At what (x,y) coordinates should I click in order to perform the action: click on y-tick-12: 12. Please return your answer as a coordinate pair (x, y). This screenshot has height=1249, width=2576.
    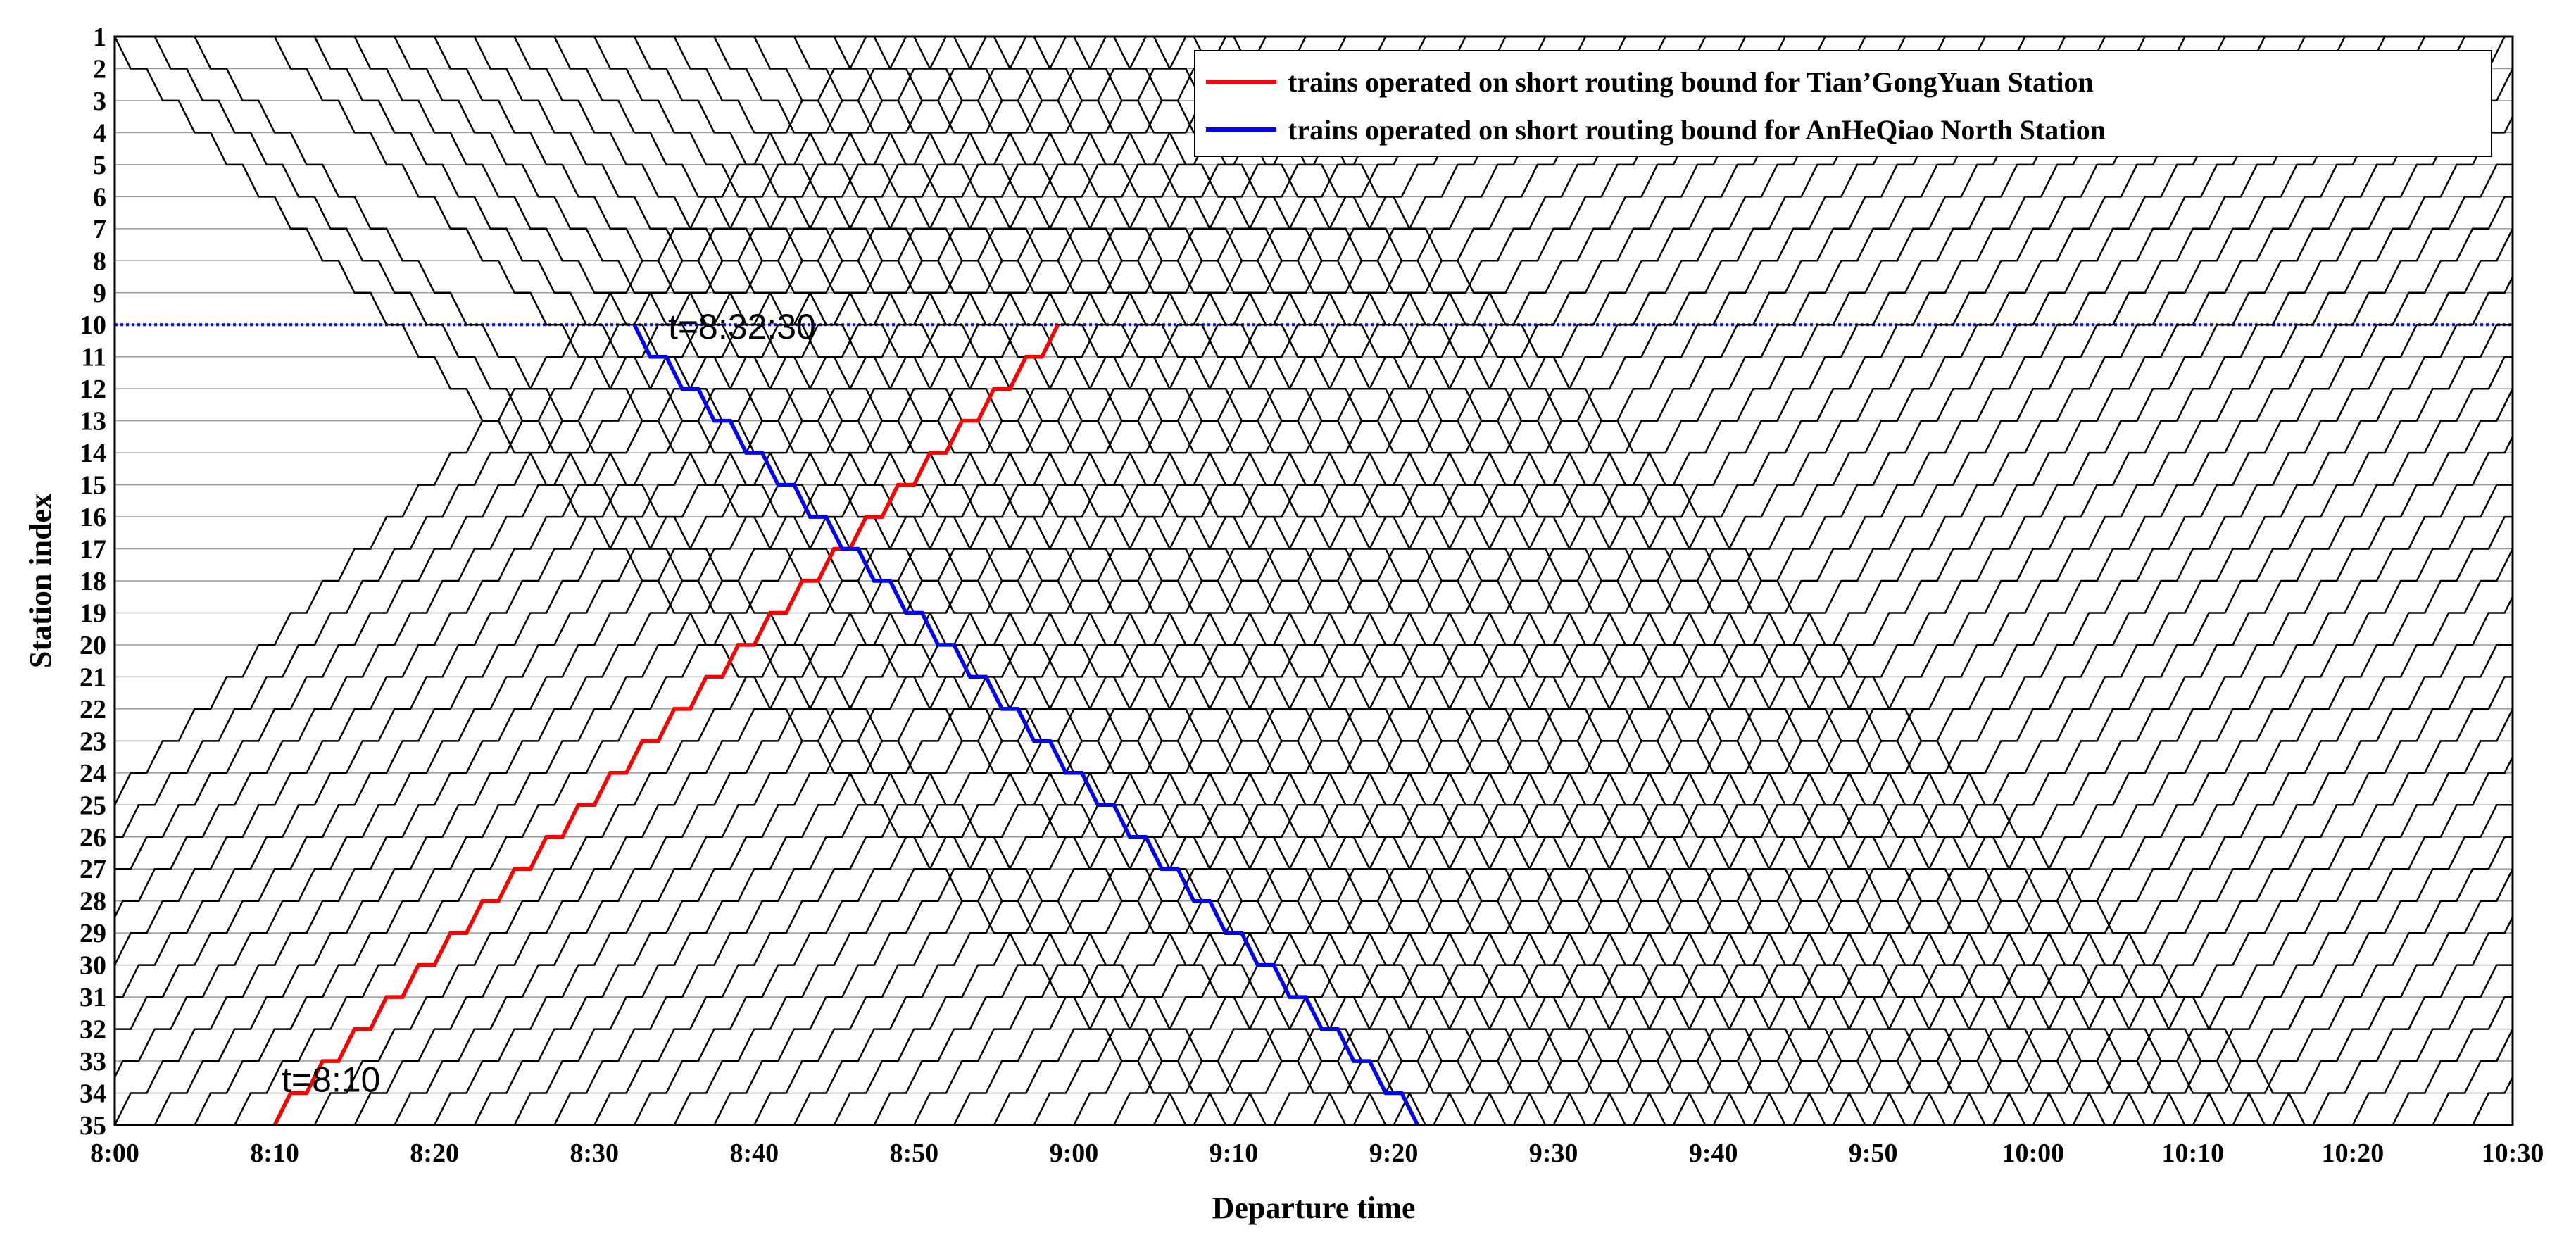
    Looking at the image, I should click on (93, 389).